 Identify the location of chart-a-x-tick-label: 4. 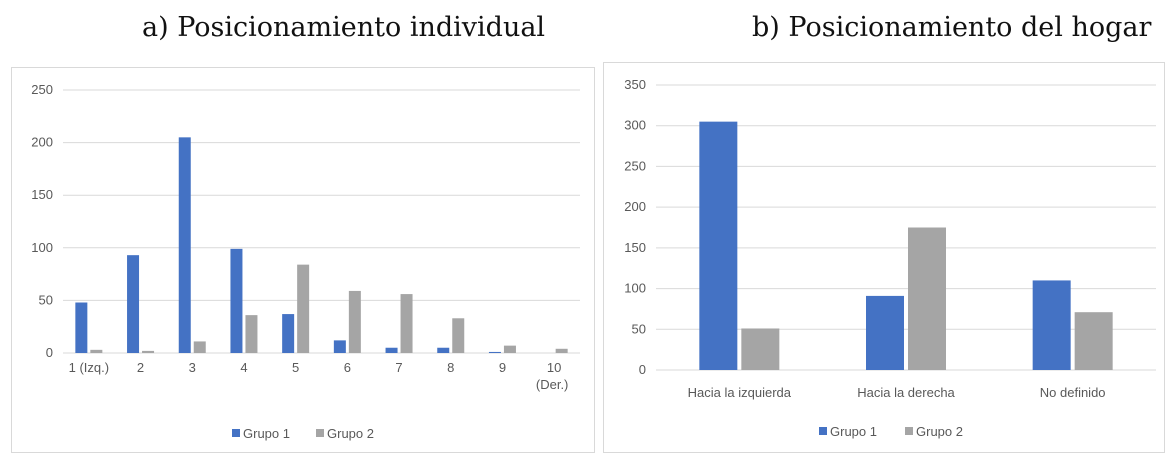
(243, 367).